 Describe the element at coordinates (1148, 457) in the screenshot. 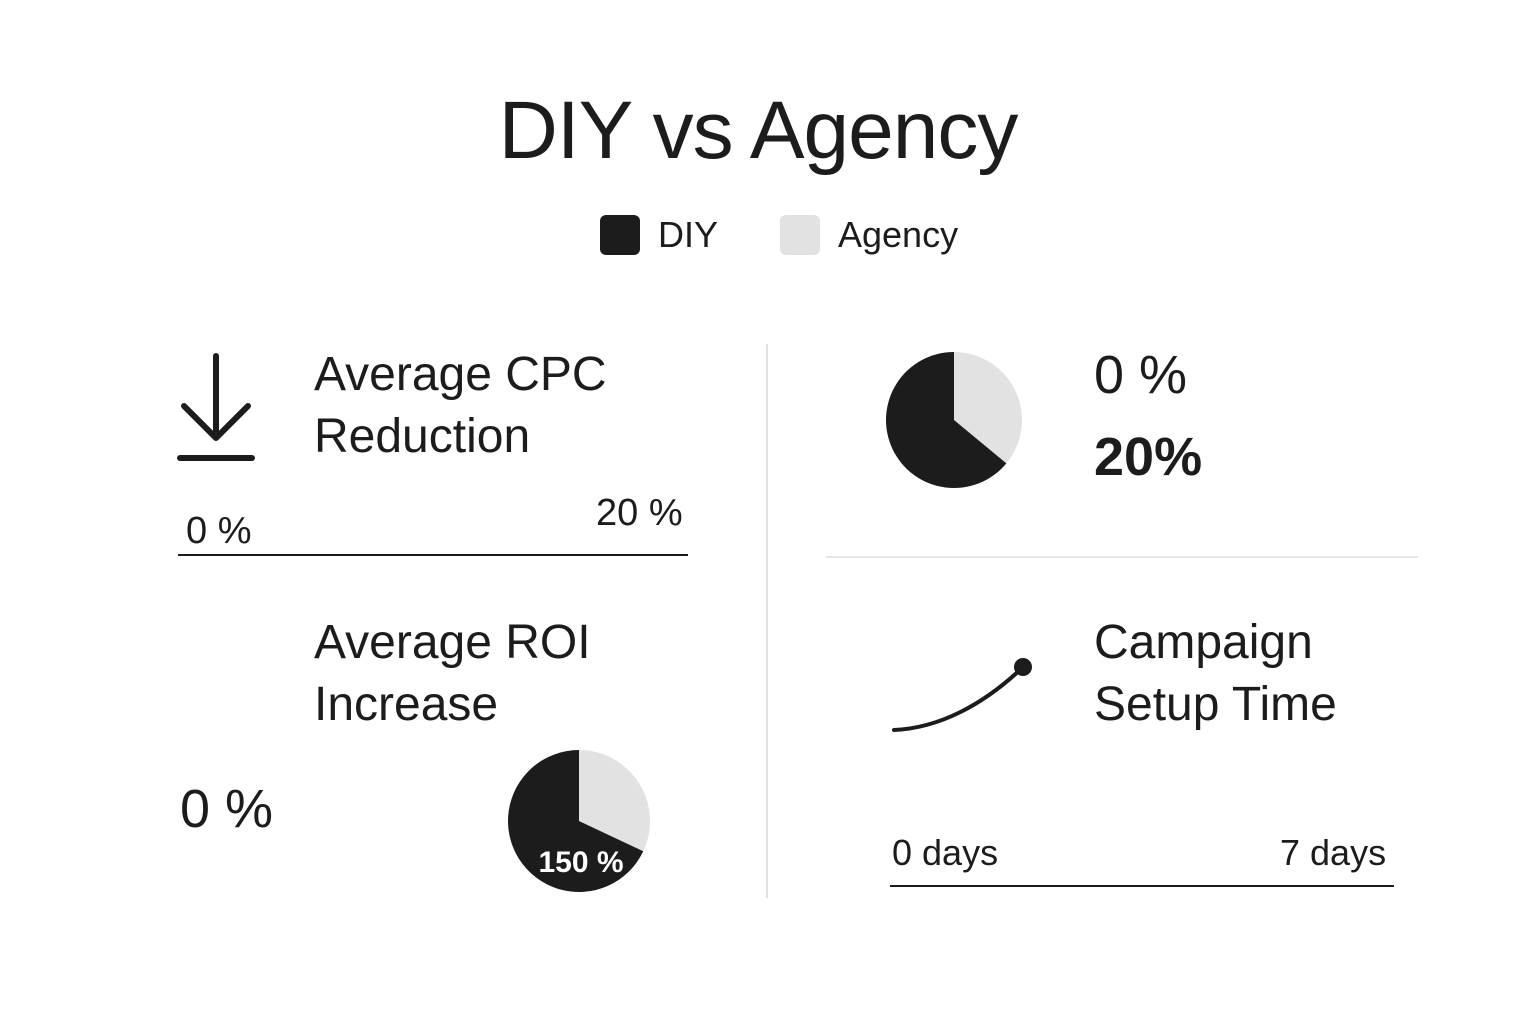

I see `share-value-2: 20%` at that location.